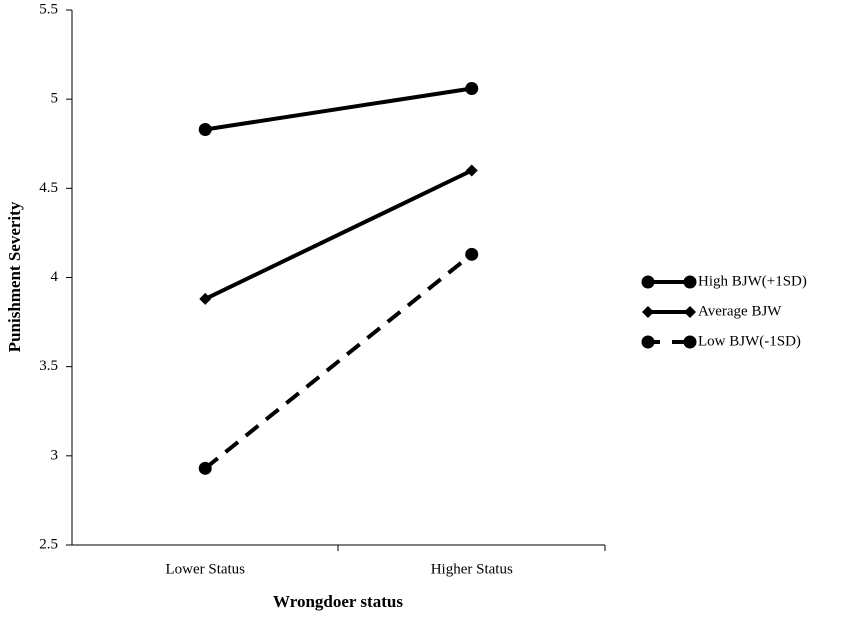 The height and width of the screenshot is (619, 847). Describe the element at coordinates (338, 601) in the screenshot. I see `x-axis-title: Wrongdoer status` at that location.